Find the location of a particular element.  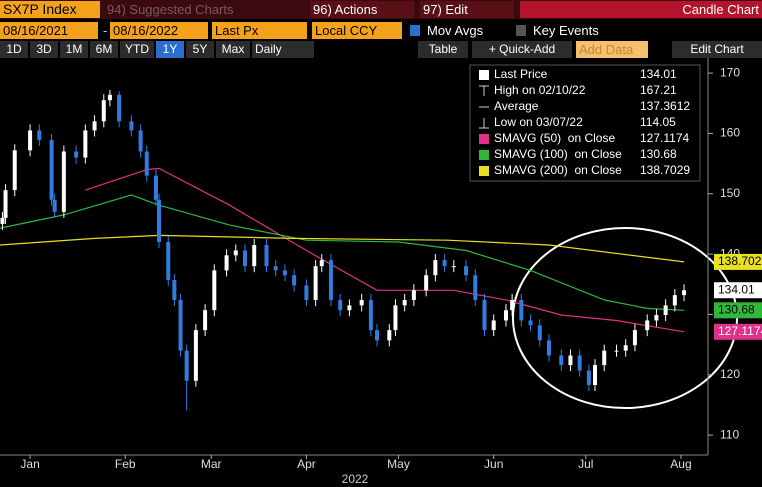

add-data: Add Data is located at coordinates (612, 49).